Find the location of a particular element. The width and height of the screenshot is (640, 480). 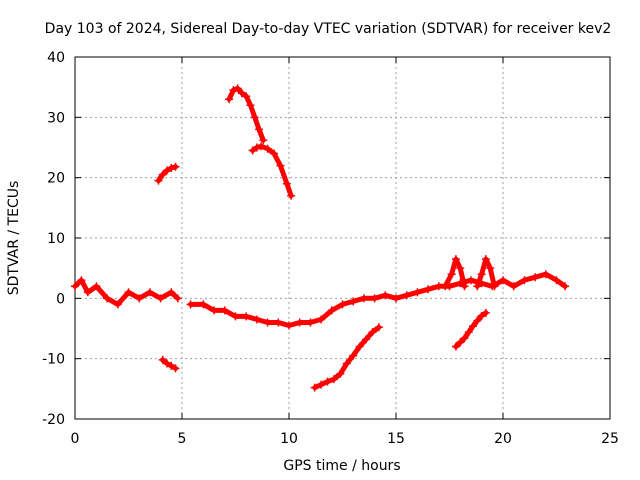

y-tick-label: -10 is located at coordinates (53, 360).